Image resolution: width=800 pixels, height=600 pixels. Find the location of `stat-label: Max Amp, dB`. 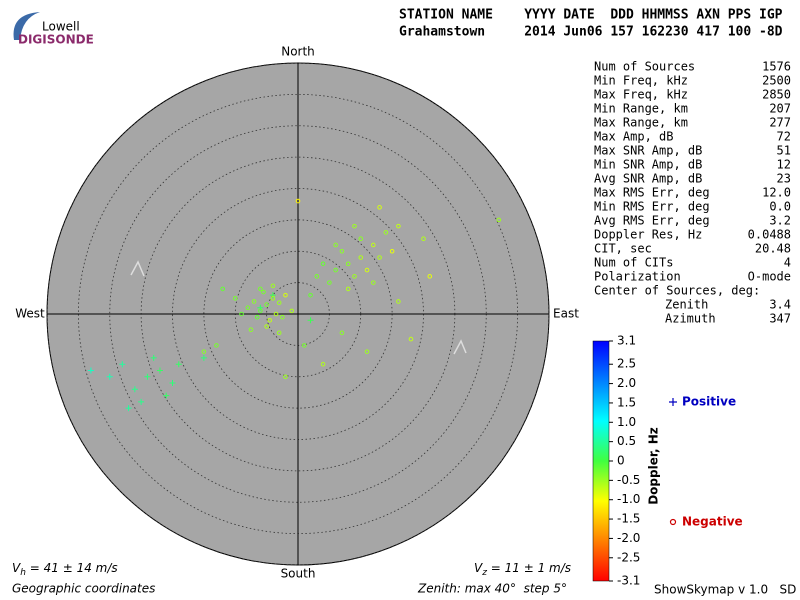

stat-label: Max Amp, dB is located at coordinates (633, 137).